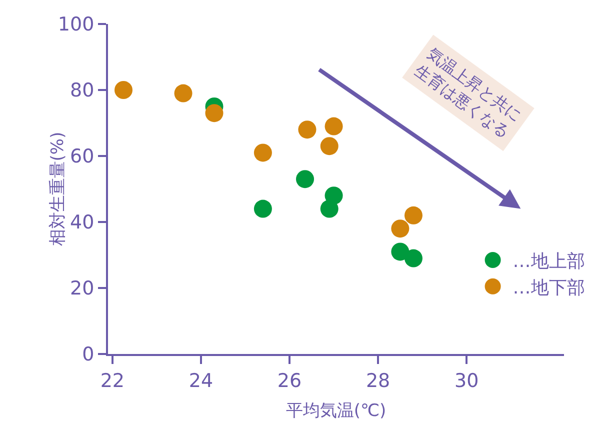 The height and width of the screenshot is (425, 605). I want to click on annotation: 気温上昇と共に 生育は悪くなる, so click(468, 93).